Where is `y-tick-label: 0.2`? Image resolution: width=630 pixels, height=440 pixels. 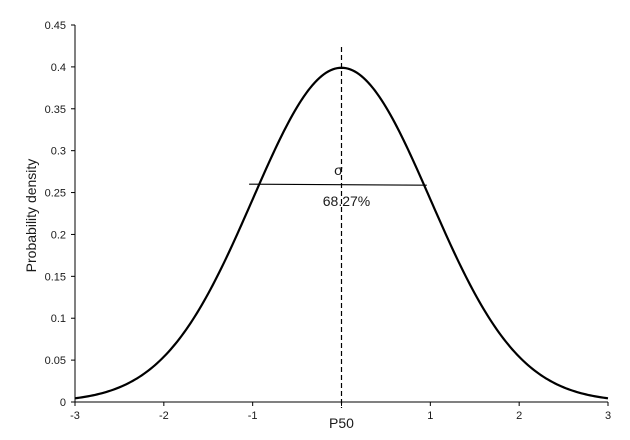 y-tick-label: 0.2 is located at coordinates (58, 235).